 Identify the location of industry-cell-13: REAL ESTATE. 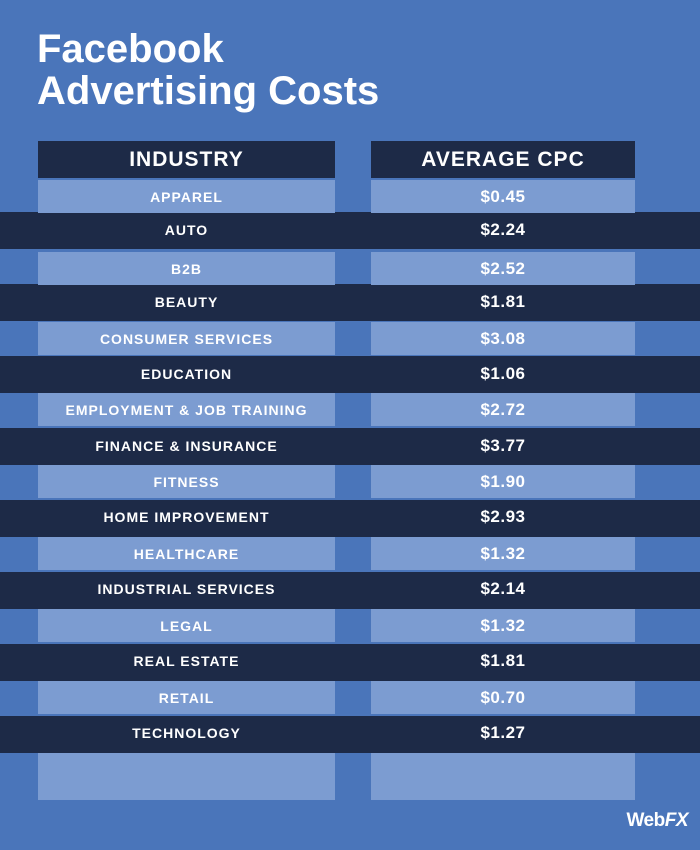
(186, 660).